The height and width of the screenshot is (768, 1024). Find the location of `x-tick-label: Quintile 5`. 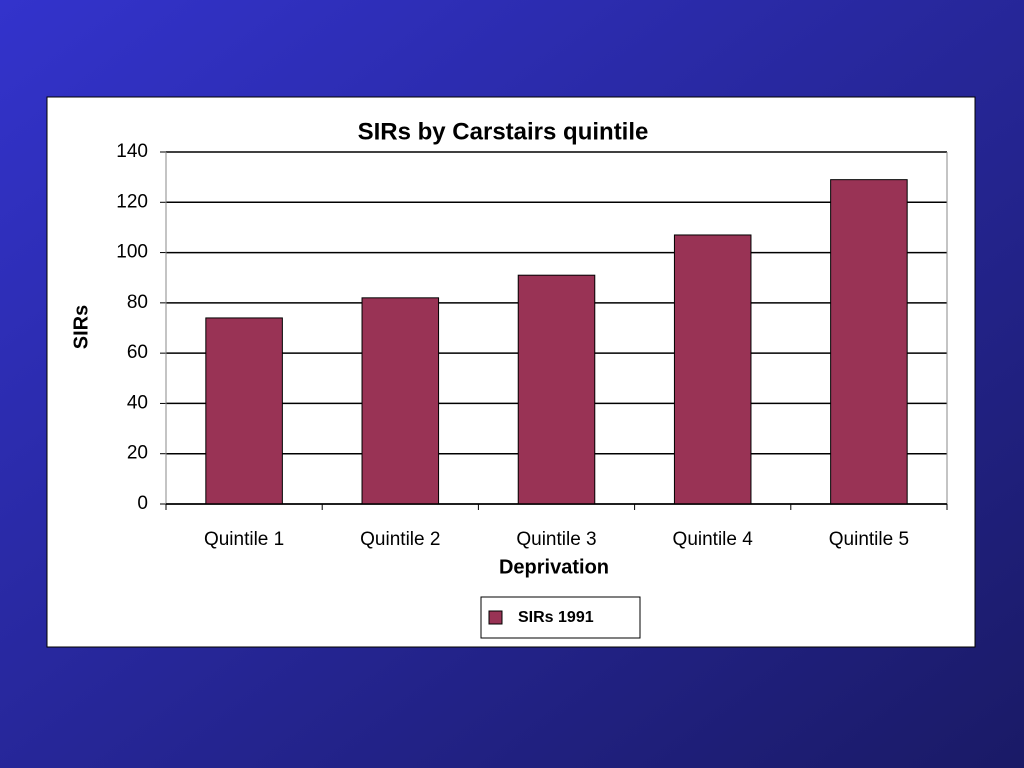

x-tick-label: Quintile 5 is located at coordinates (869, 539).